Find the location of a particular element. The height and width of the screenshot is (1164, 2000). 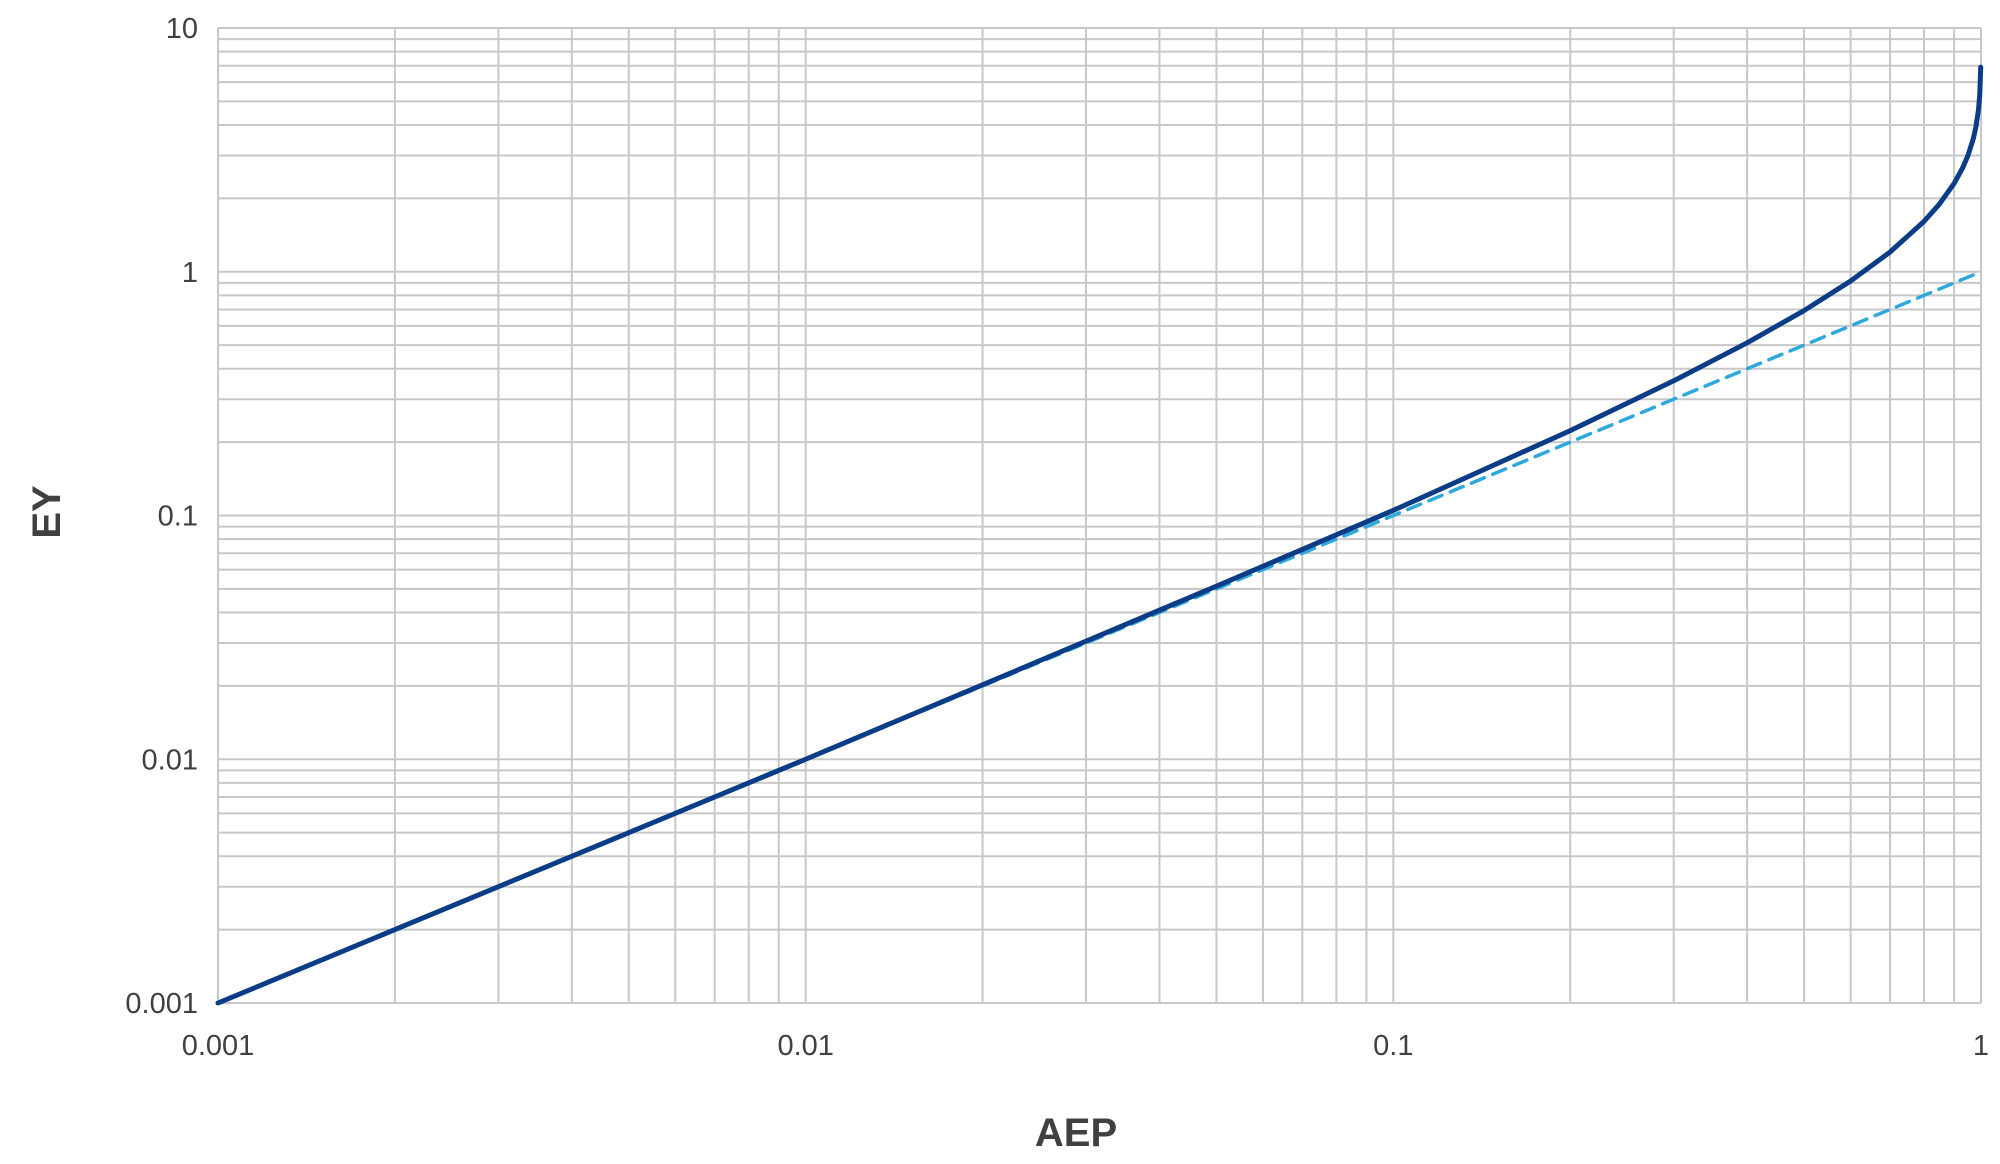

y-tick-label: 10 is located at coordinates (182, 29).